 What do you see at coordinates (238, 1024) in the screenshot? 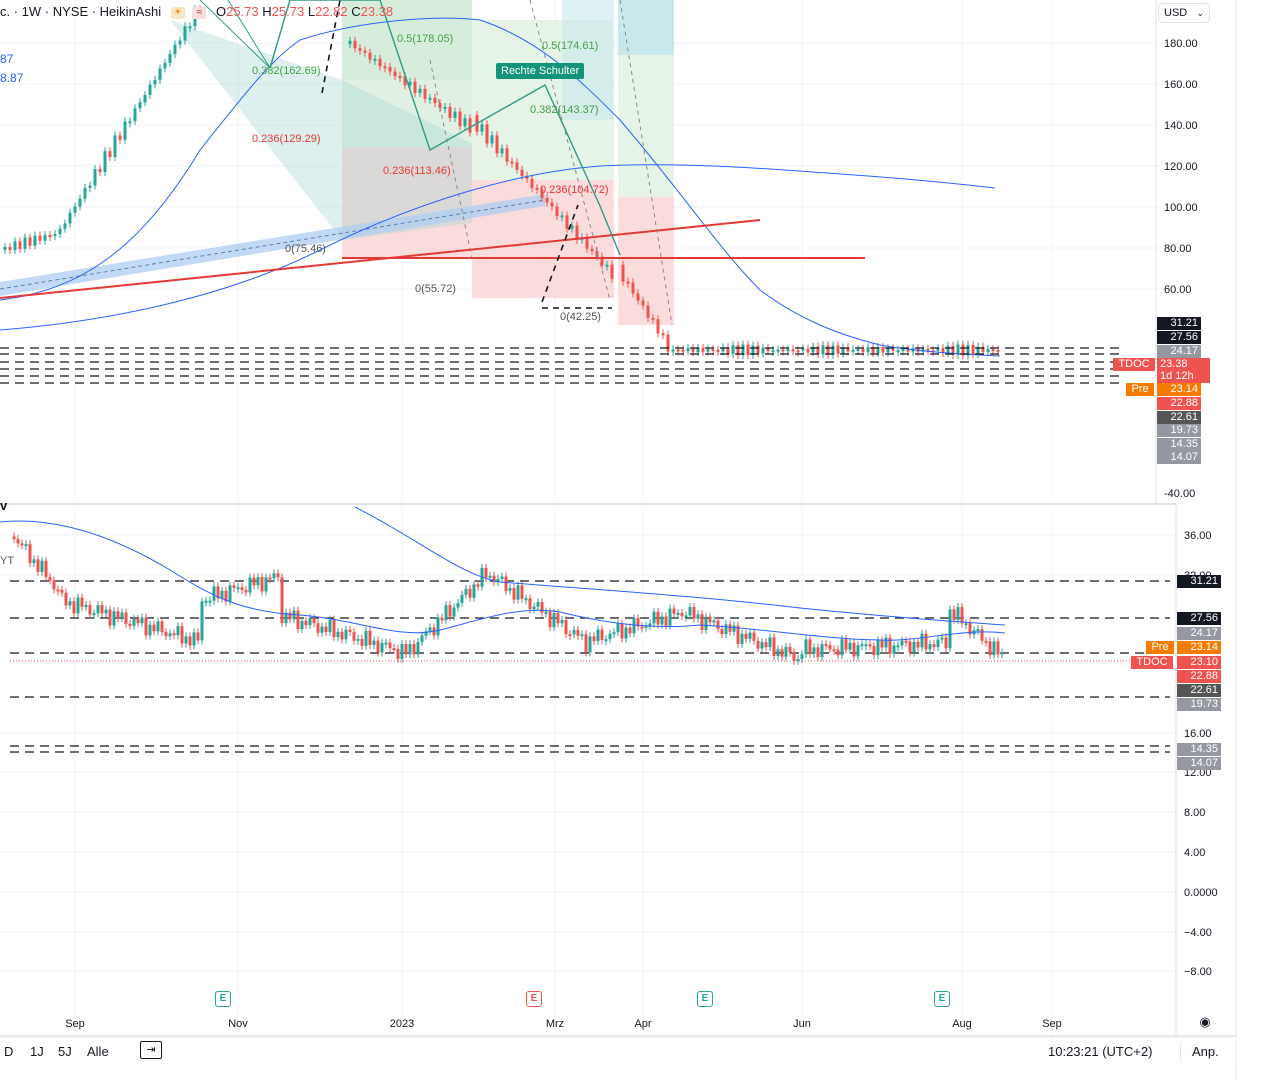
I see `time-tick: Nov` at bounding box center [238, 1024].